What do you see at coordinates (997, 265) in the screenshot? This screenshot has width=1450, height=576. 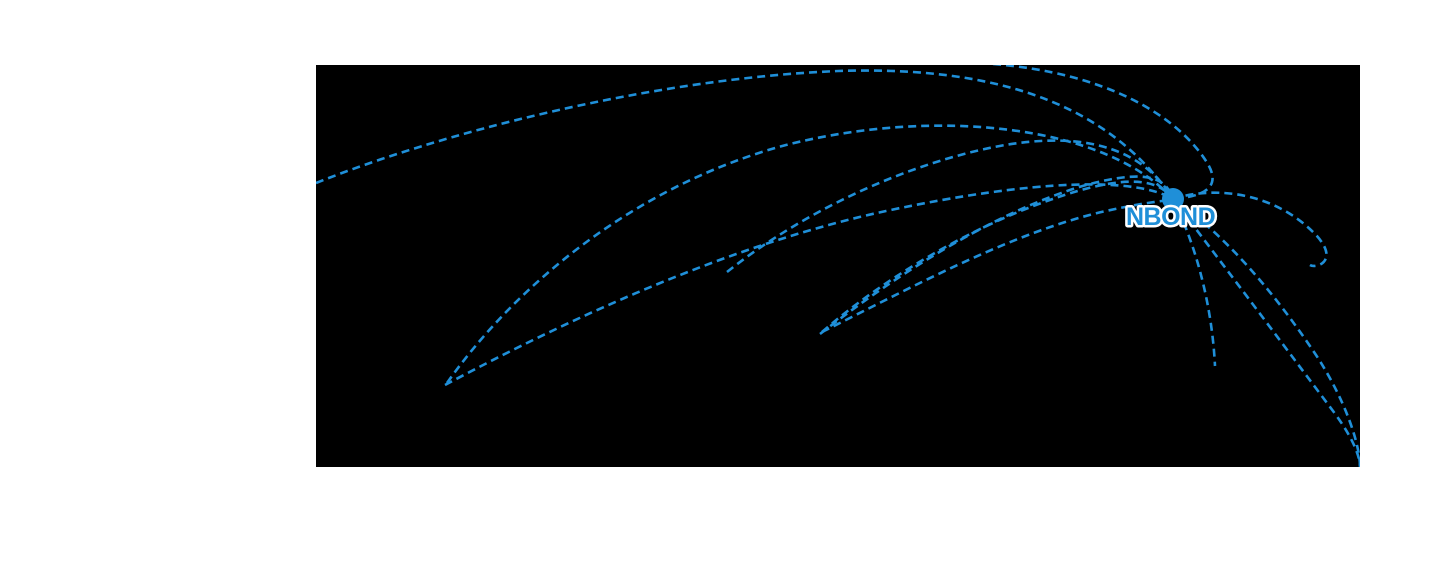 I see `arc-south-low` at bounding box center [997, 265].